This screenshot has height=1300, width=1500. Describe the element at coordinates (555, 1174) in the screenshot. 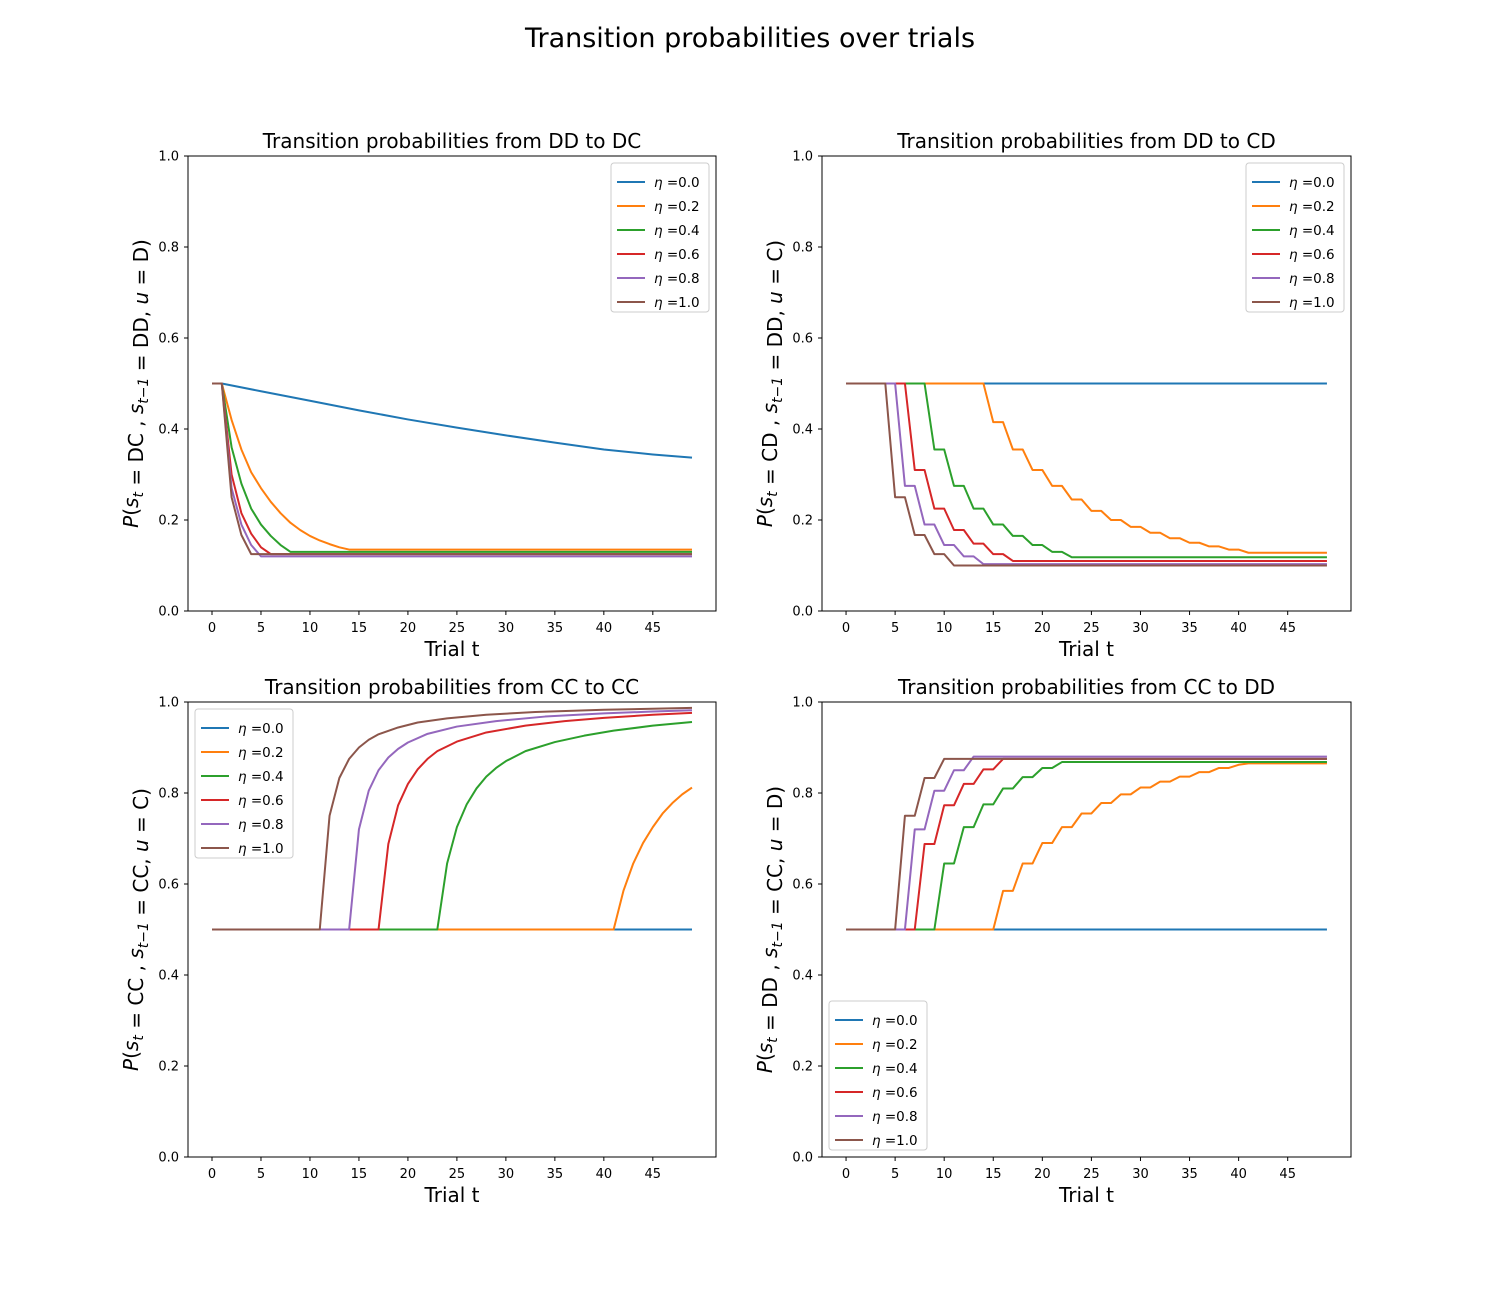

I see `x-tick-label: 35` at that location.